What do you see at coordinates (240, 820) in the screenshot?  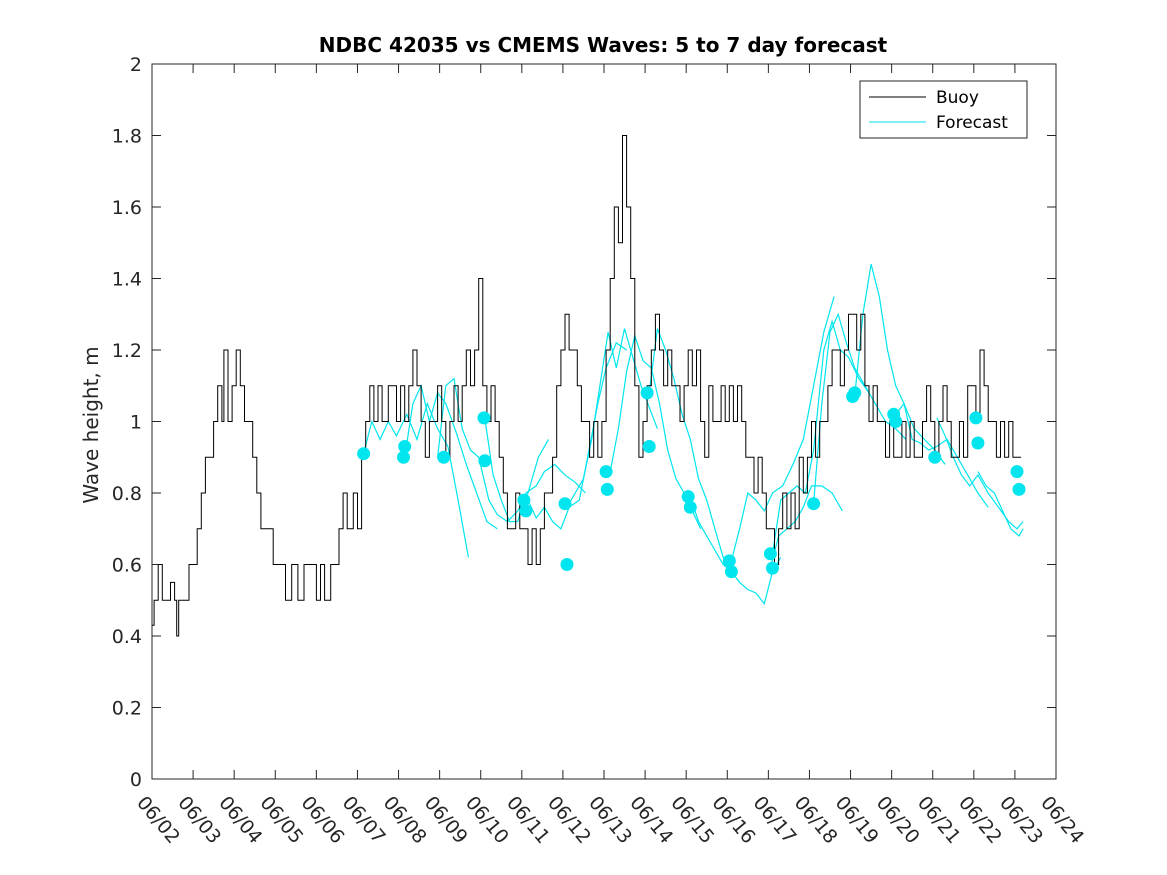 I see `x-tick-label: 06/04` at bounding box center [240, 820].